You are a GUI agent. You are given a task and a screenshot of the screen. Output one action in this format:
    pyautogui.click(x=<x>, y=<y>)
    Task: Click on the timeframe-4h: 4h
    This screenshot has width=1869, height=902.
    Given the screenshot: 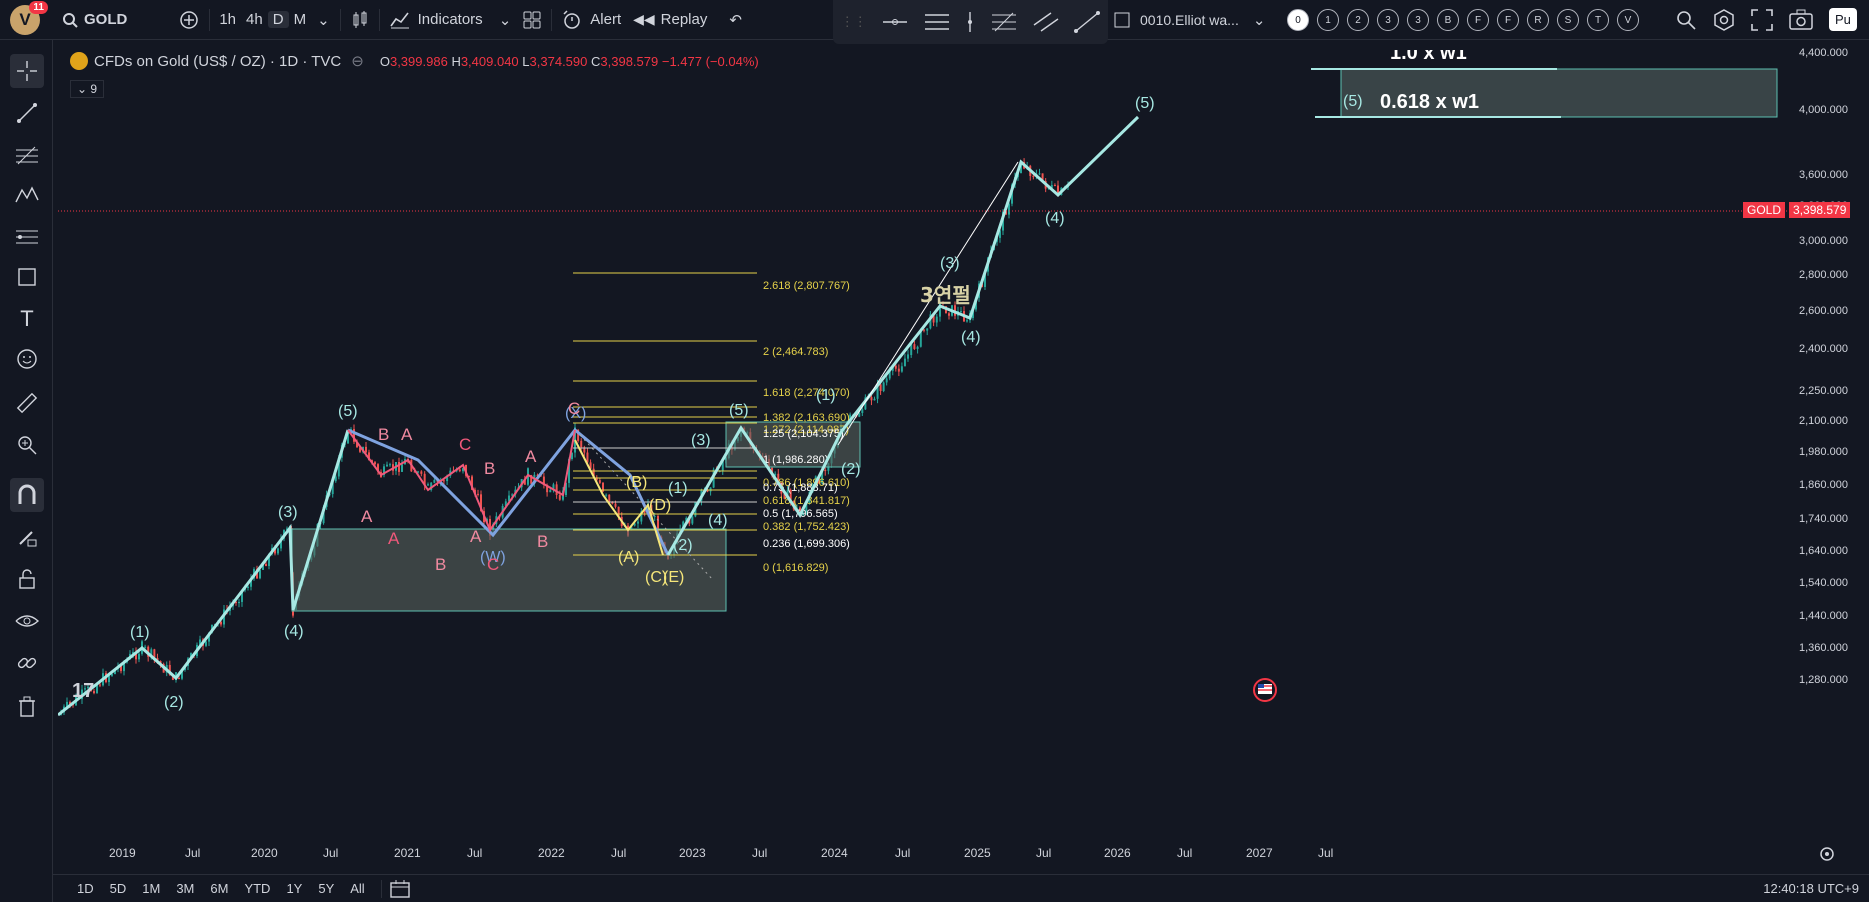 What is the action you would take?
    pyautogui.click(x=254, y=19)
    